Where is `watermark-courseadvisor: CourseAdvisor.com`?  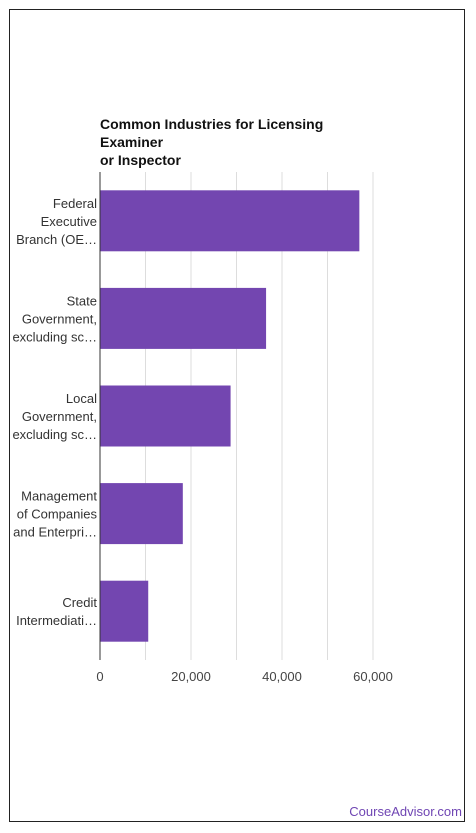
watermark-courseadvisor: CourseAdvisor.com is located at coordinates (405, 811).